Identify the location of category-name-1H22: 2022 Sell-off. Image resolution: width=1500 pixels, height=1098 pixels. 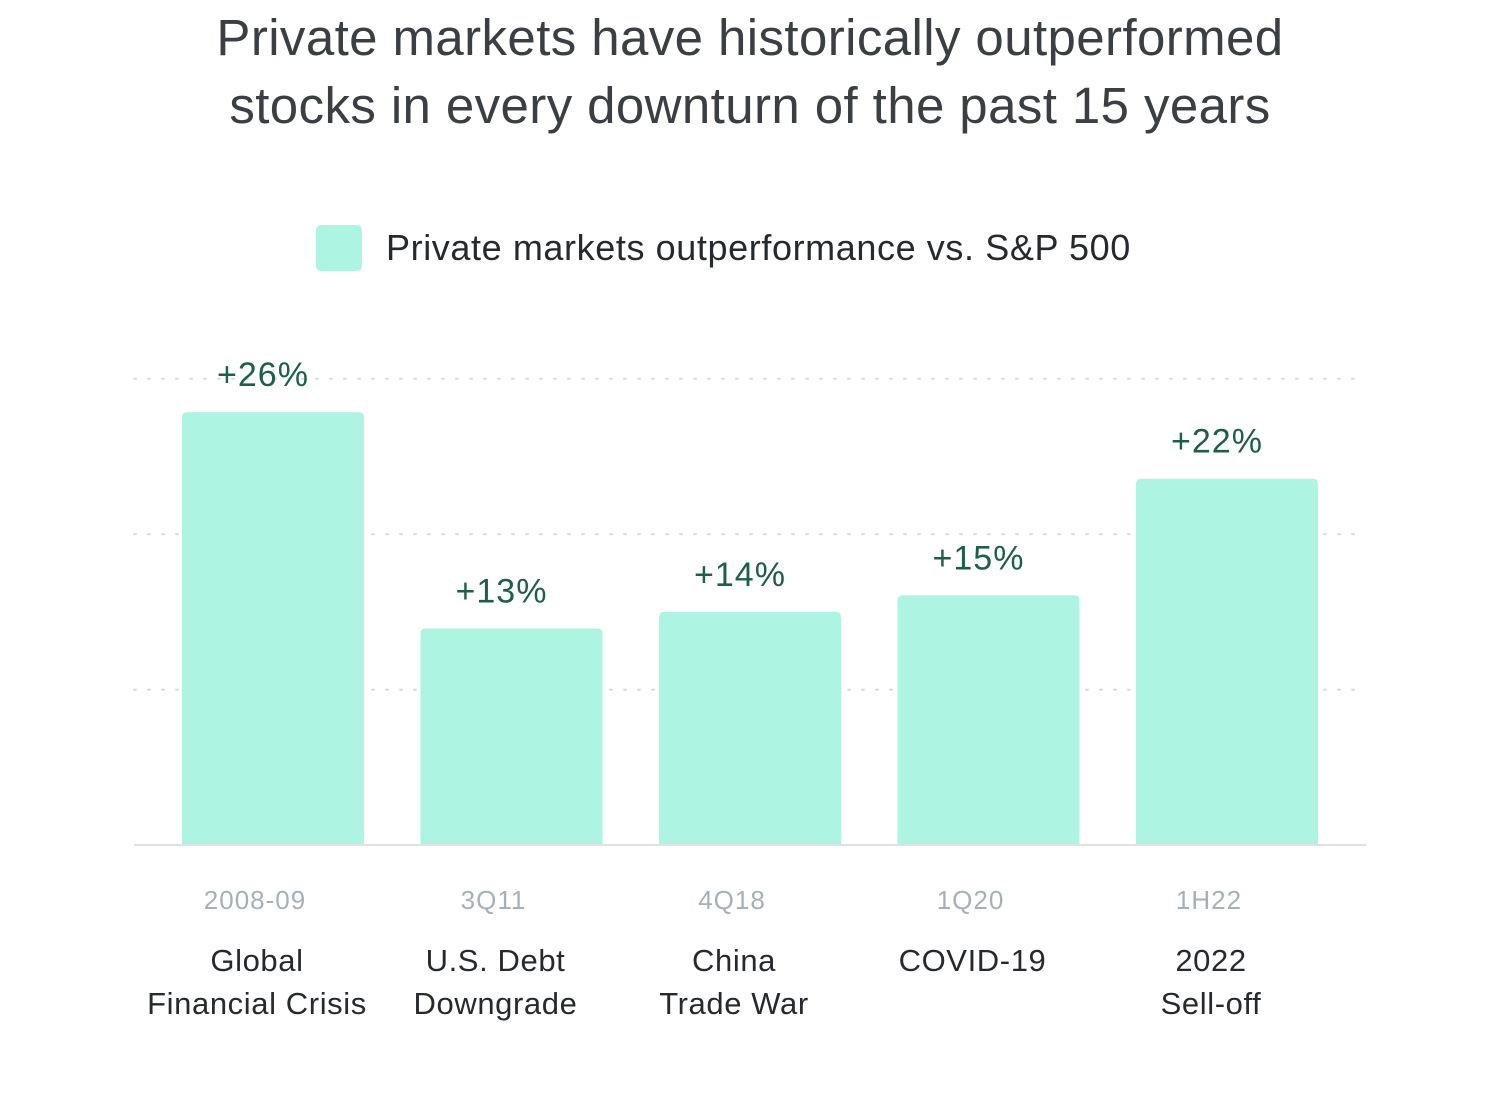
(1211, 982).